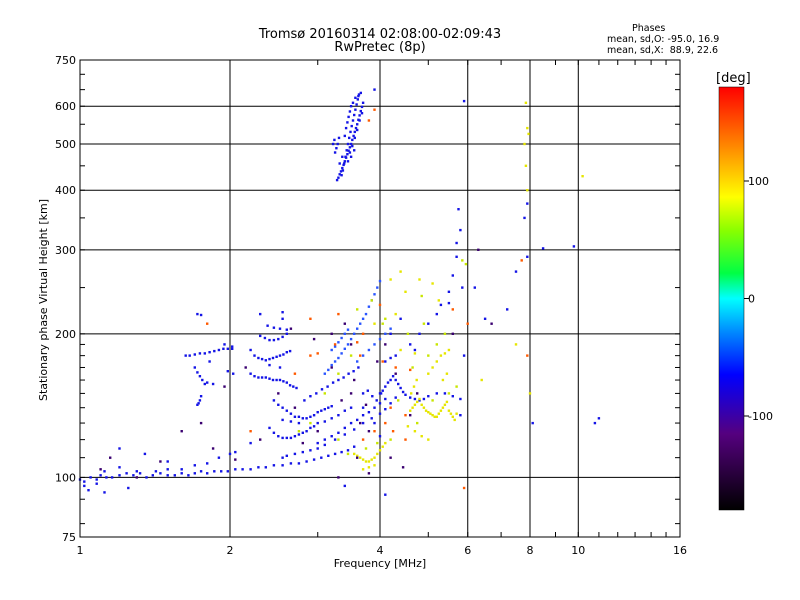 The image size is (800, 600). I want to click on y-tick-label: 600, so click(65, 106).